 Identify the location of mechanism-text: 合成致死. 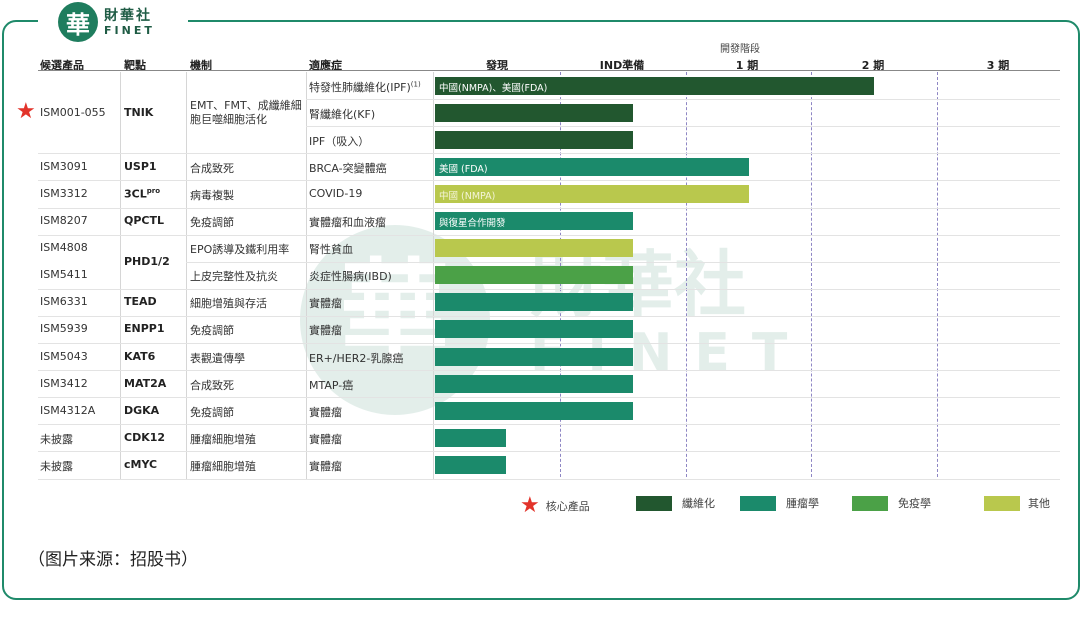
(212, 168).